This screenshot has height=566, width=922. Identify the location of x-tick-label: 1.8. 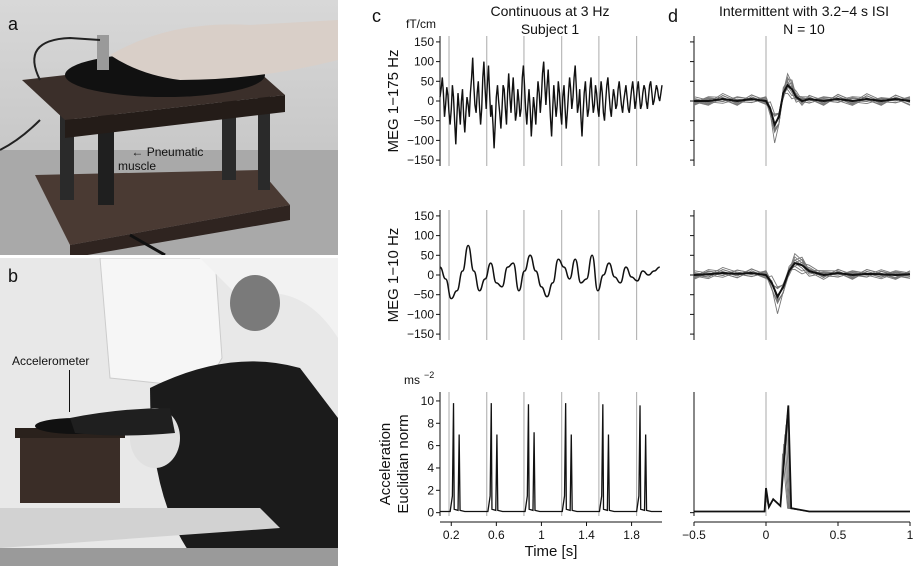
(631, 535).